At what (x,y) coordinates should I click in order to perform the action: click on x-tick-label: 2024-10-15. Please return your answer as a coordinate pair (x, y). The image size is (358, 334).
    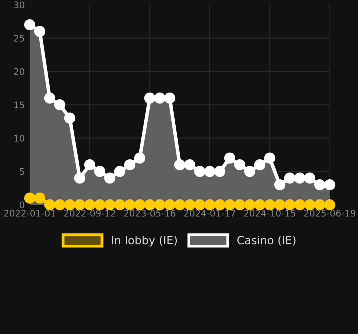
    Looking at the image, I should click on (270, 213).